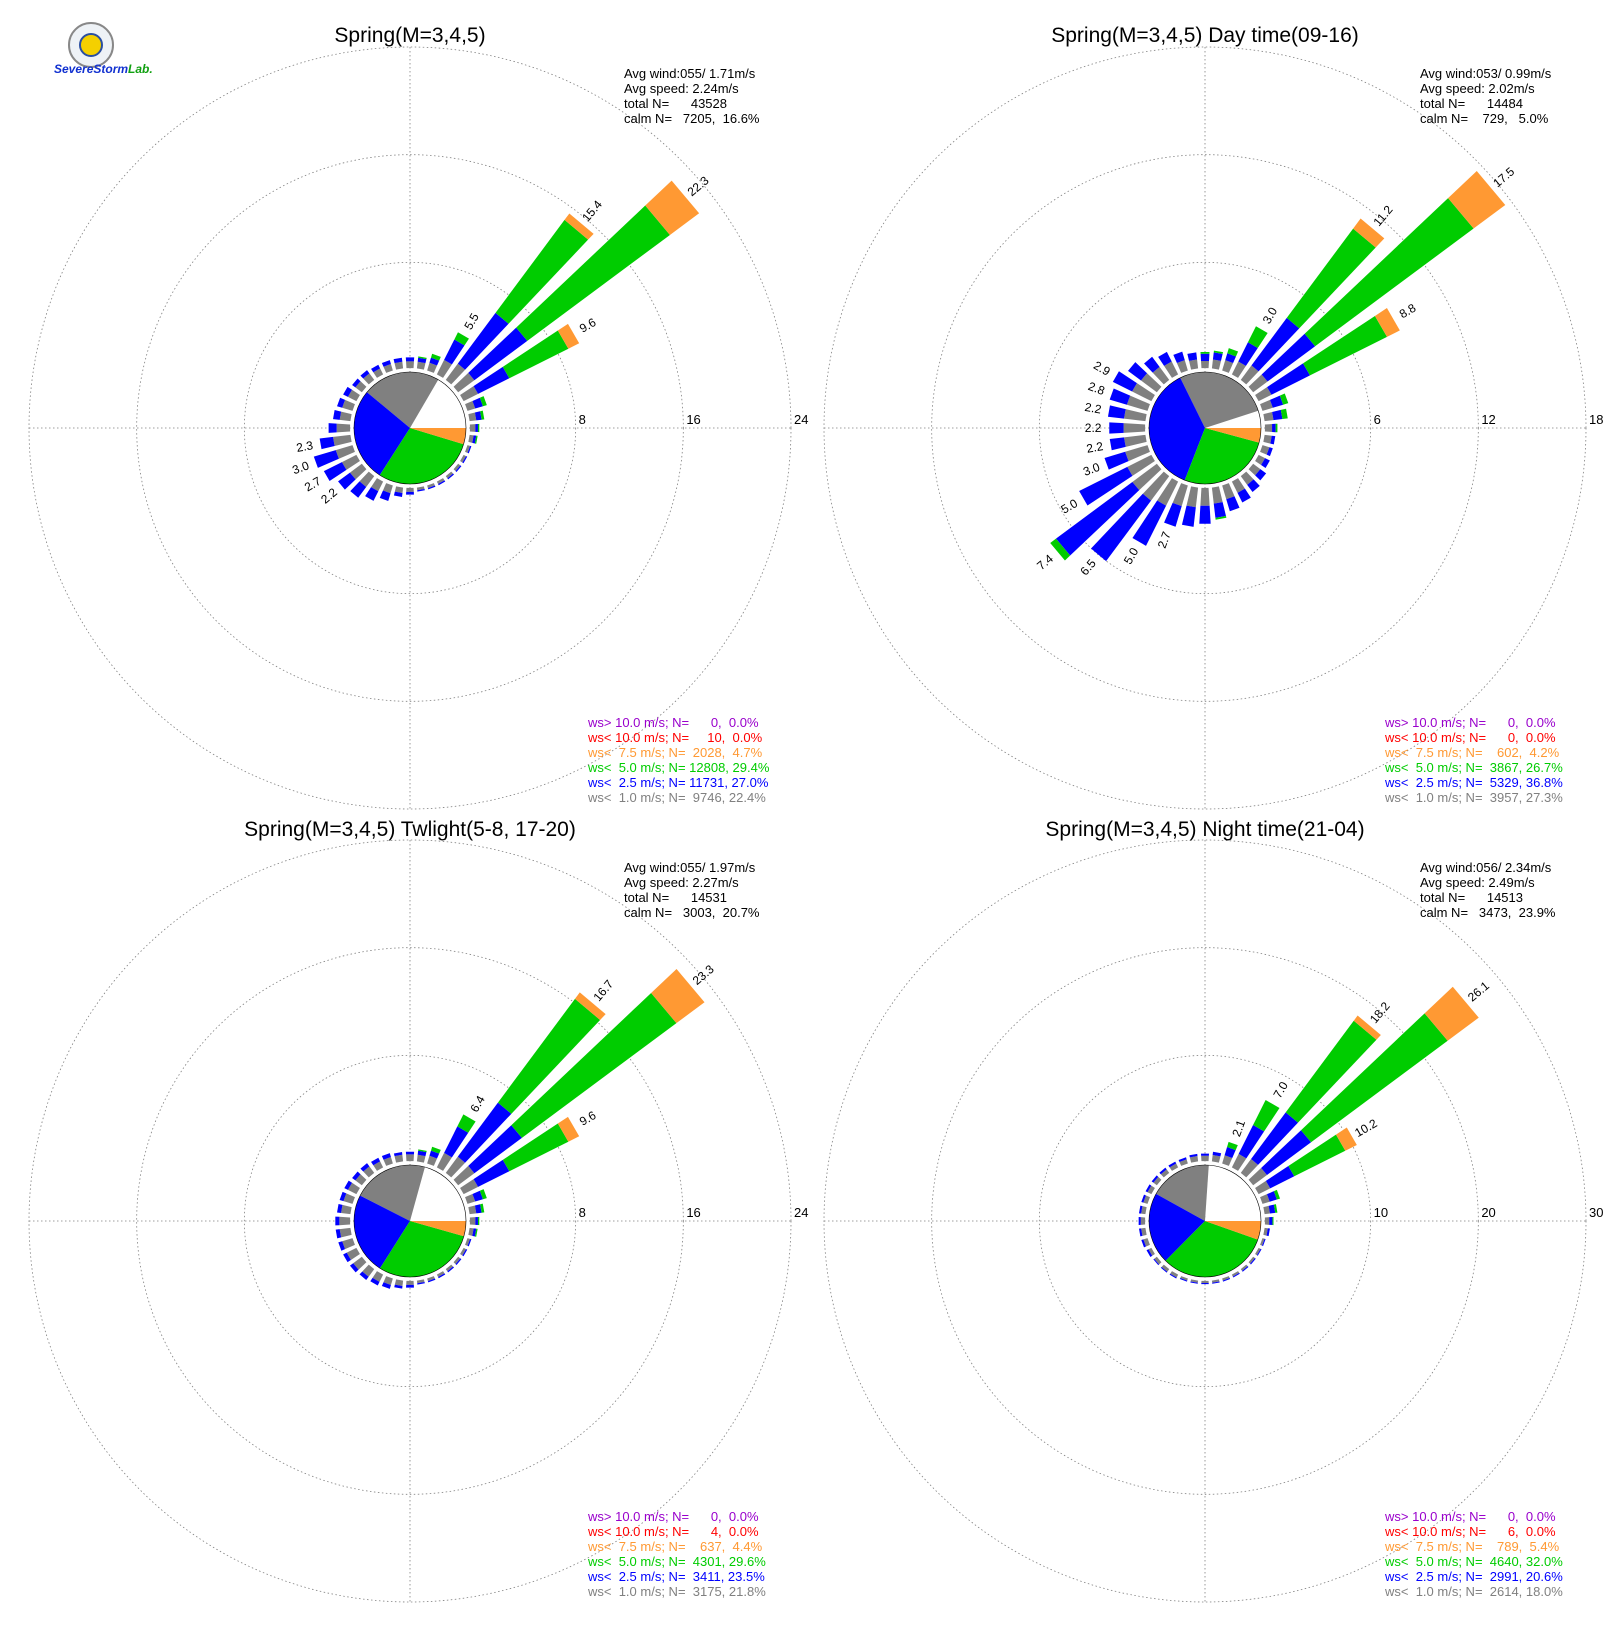  I want to click on legend-entry: ws< 2.5 m/s; N= 3411, 23.5%, so click(676, 1576).